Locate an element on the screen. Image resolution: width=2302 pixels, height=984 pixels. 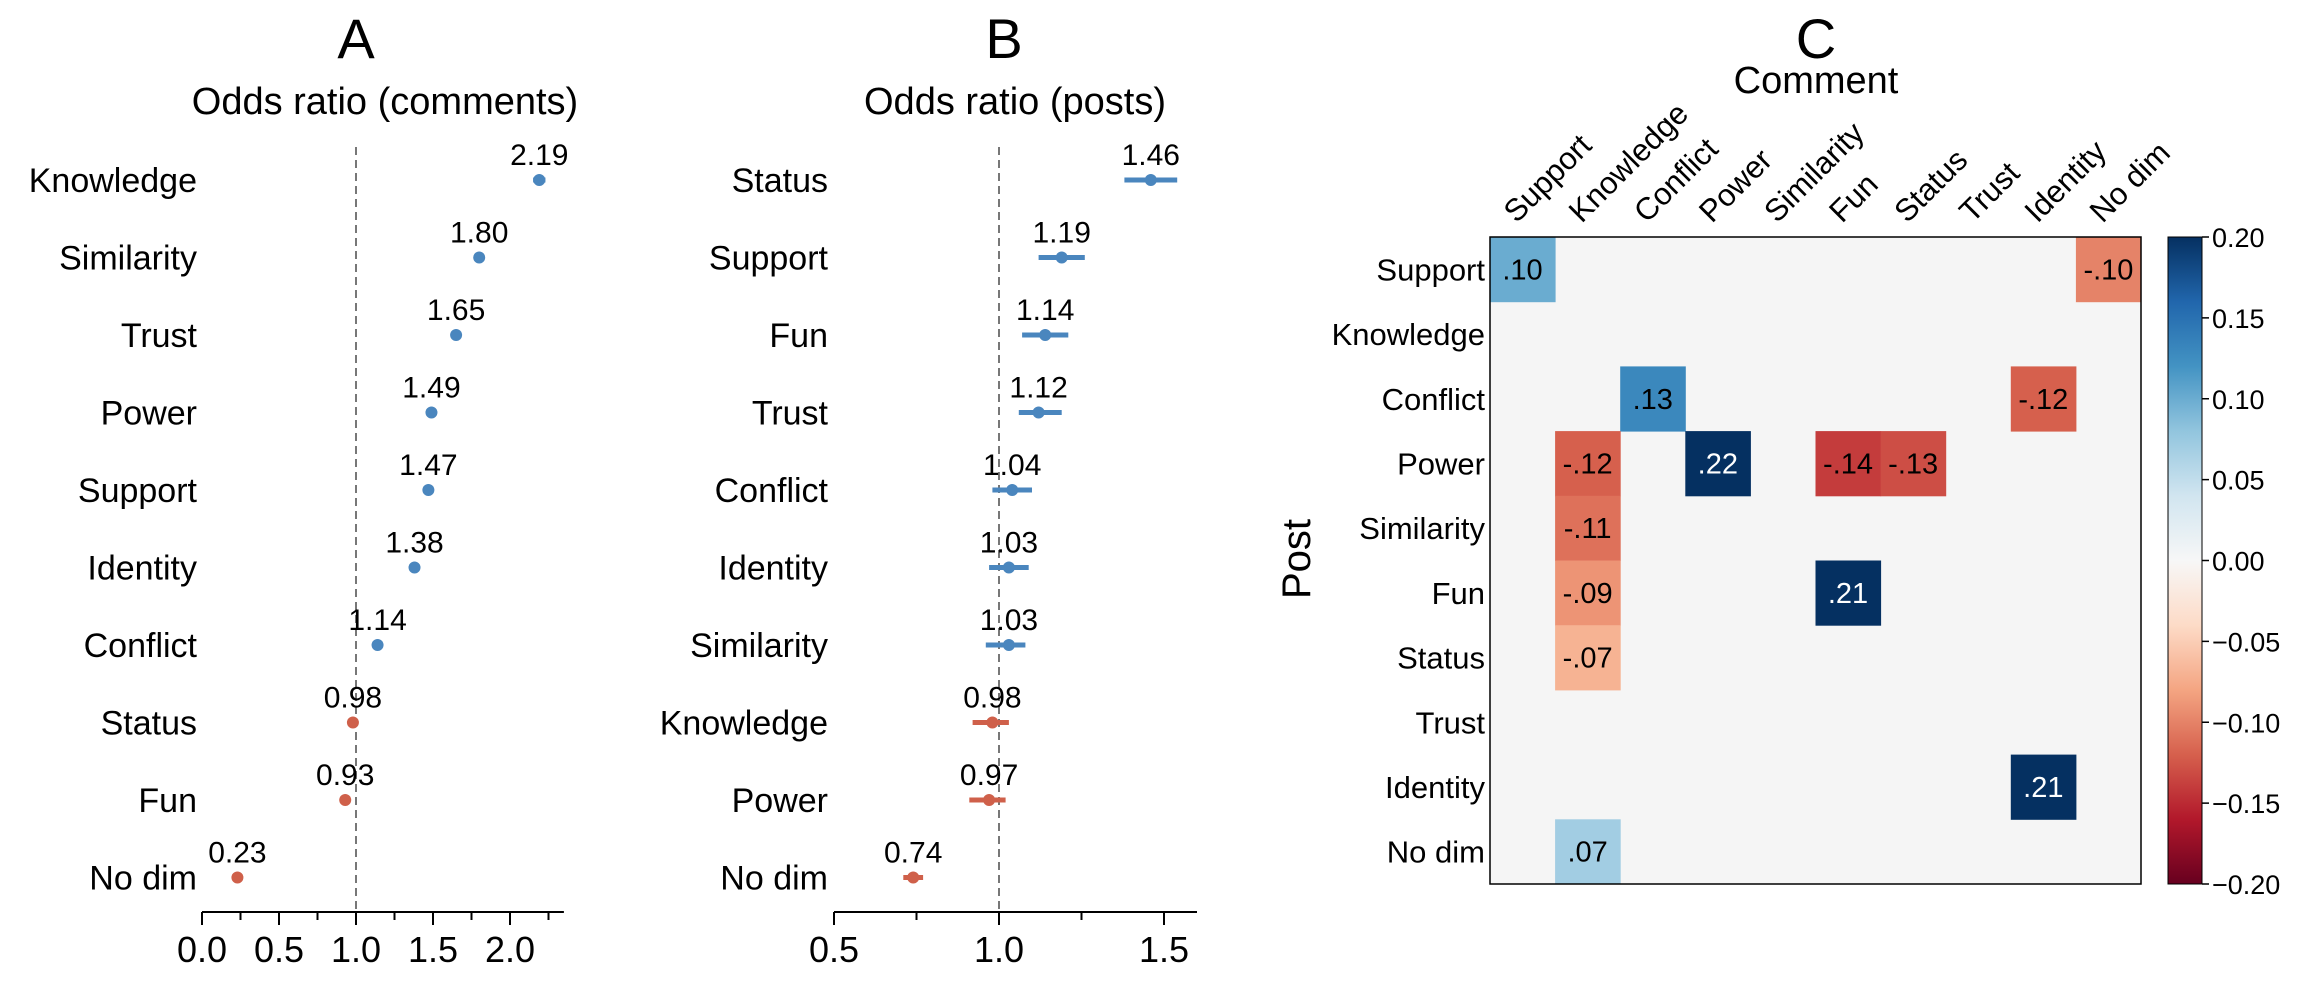
panel-label: B is located at coordinates (1003, 38).